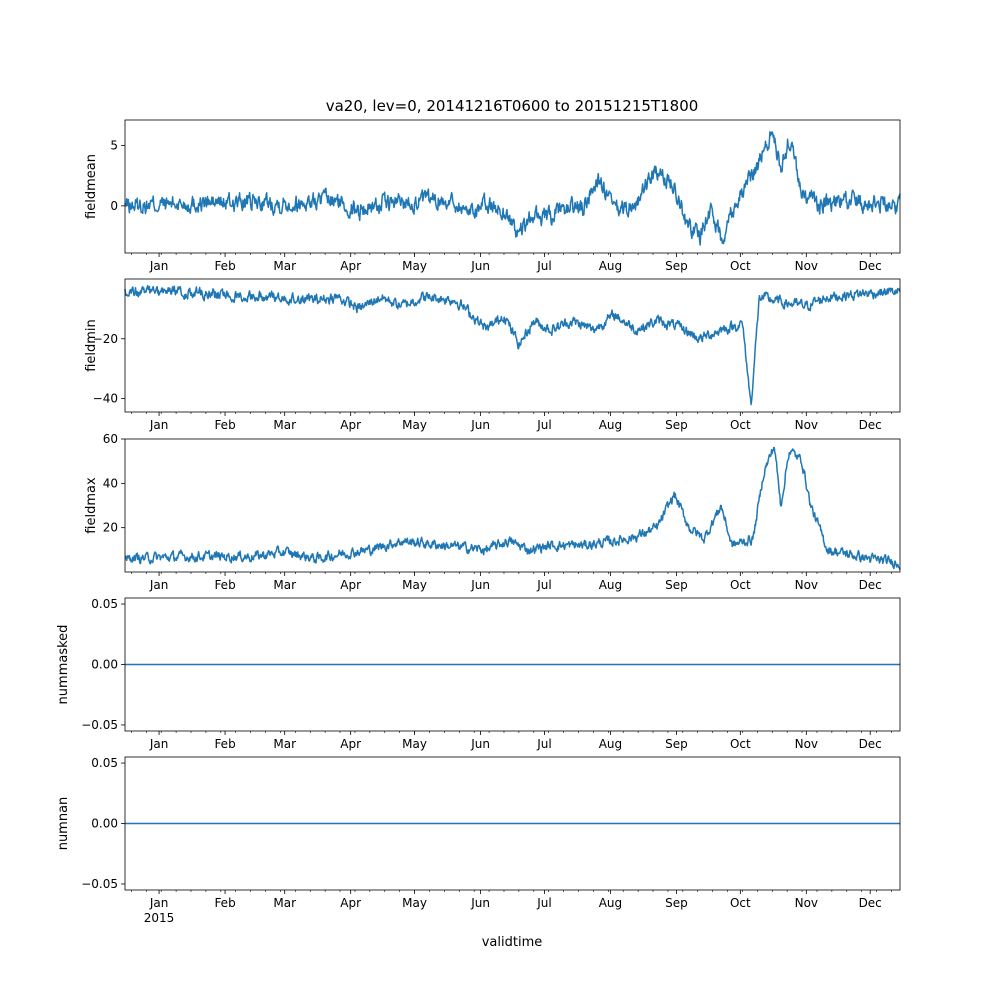  Describe the element at coordinates (114, 206) in the screenshot. I see `y-tick-label: 0` at that location.